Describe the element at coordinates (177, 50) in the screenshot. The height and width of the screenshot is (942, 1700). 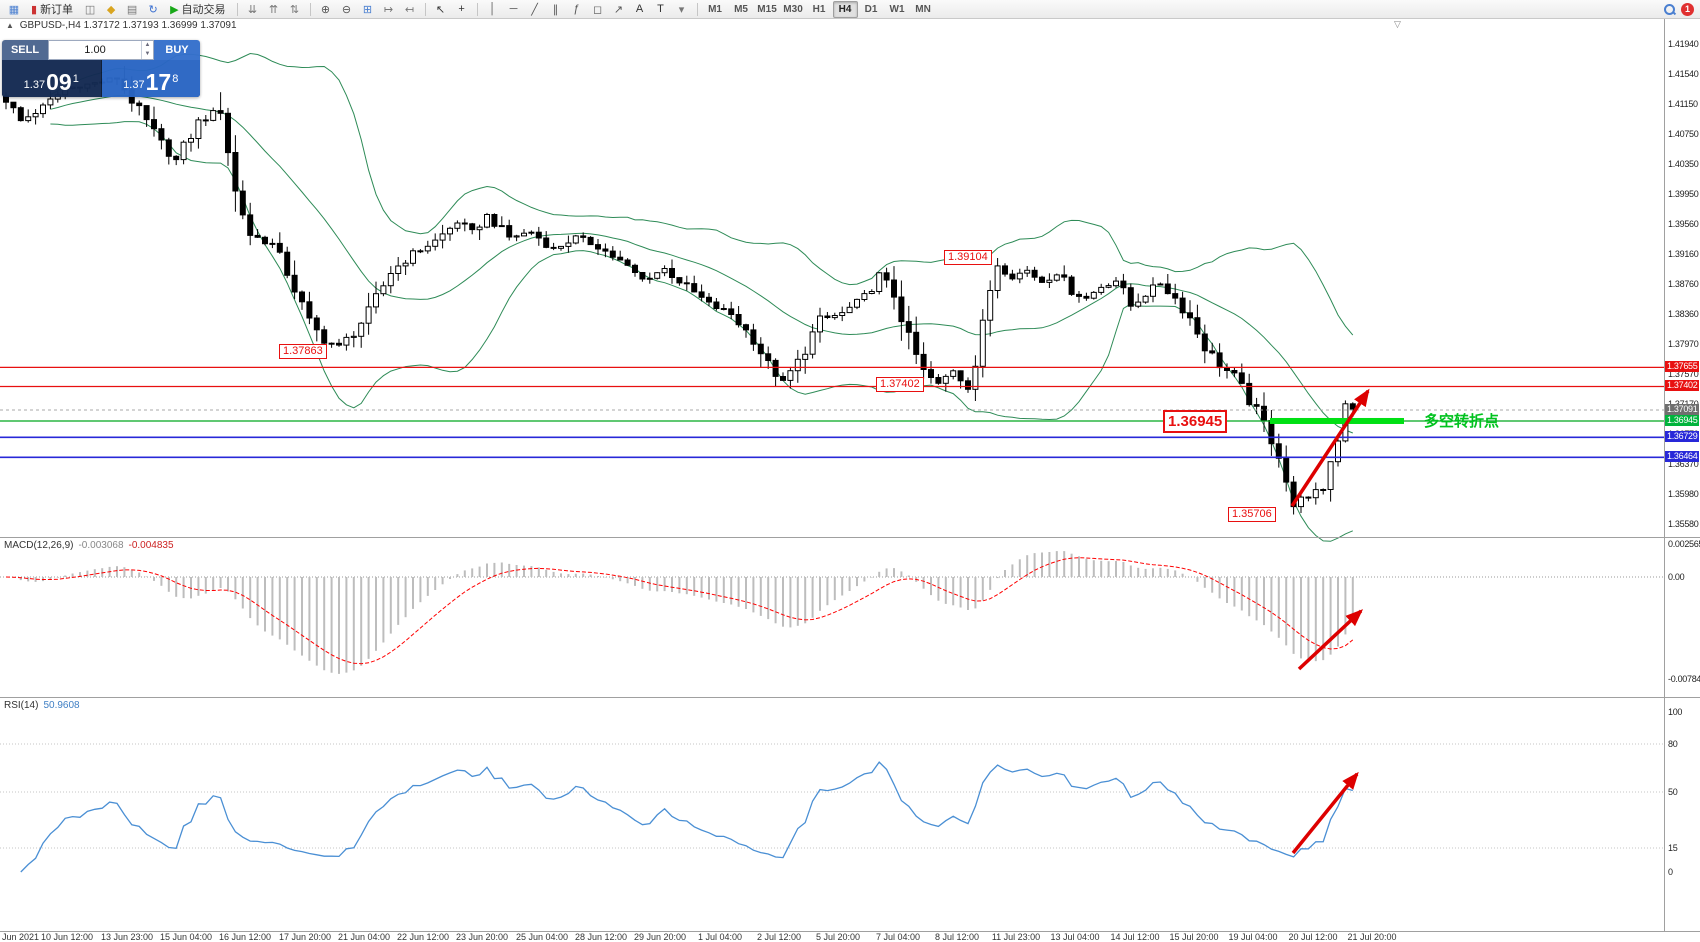
I see `buy-button: BUY` at that location.